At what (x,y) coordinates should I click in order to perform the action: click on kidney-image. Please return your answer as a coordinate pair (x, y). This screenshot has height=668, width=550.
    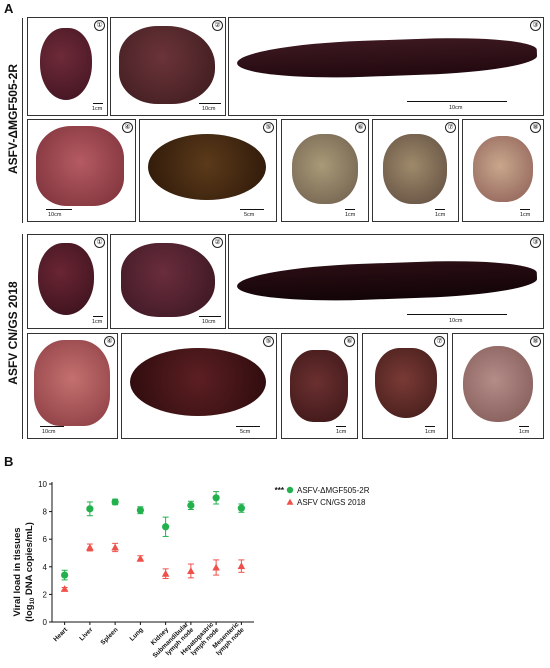
    Looking at the image, I should click on (198, 382).